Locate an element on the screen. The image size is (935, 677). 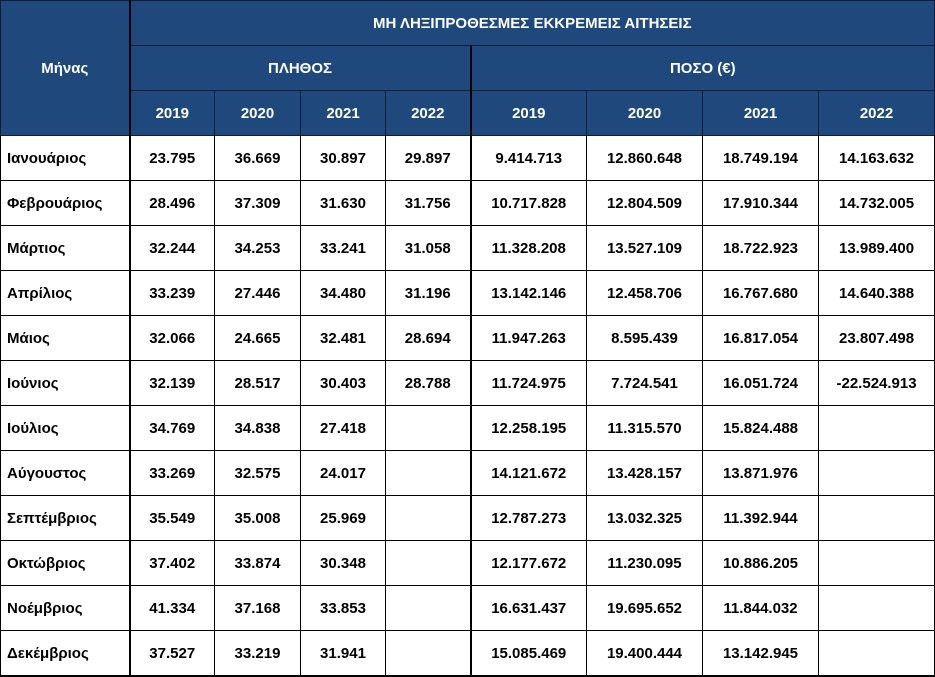
count-year-header: 2021 is located at coordinates (343, 113).